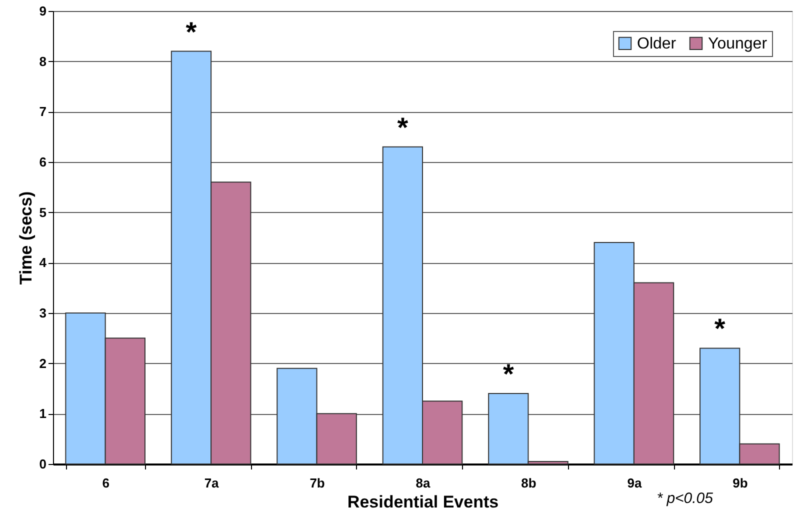  Describe the element at coordinates (685, 498) in the screenshot. I see `text: * p<0.05` at that location.